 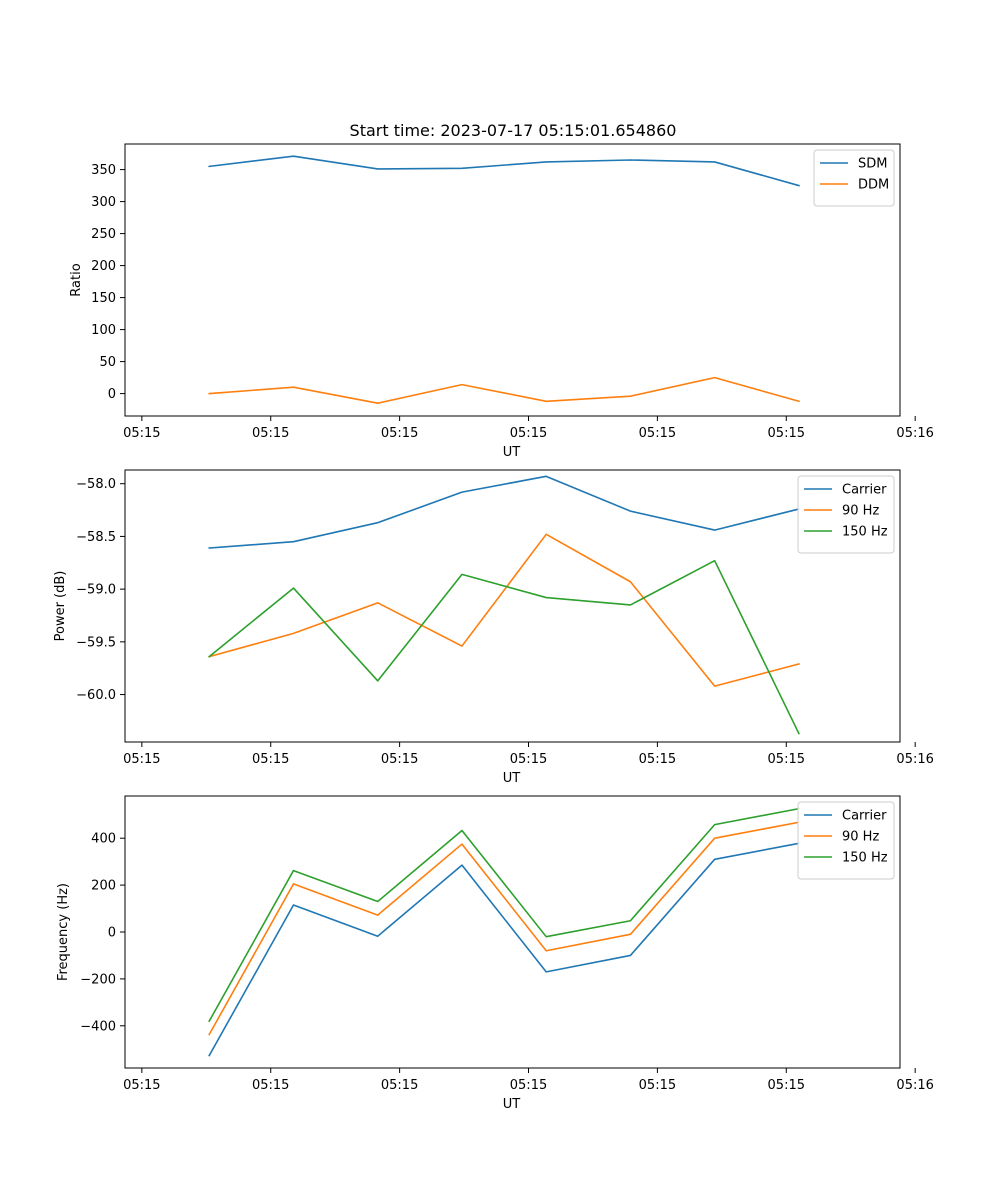 What do you see at coordinates (504, 610) in the screenshot?
I see `plot2-series-90-hz-line` at bounding box center [504, 610].